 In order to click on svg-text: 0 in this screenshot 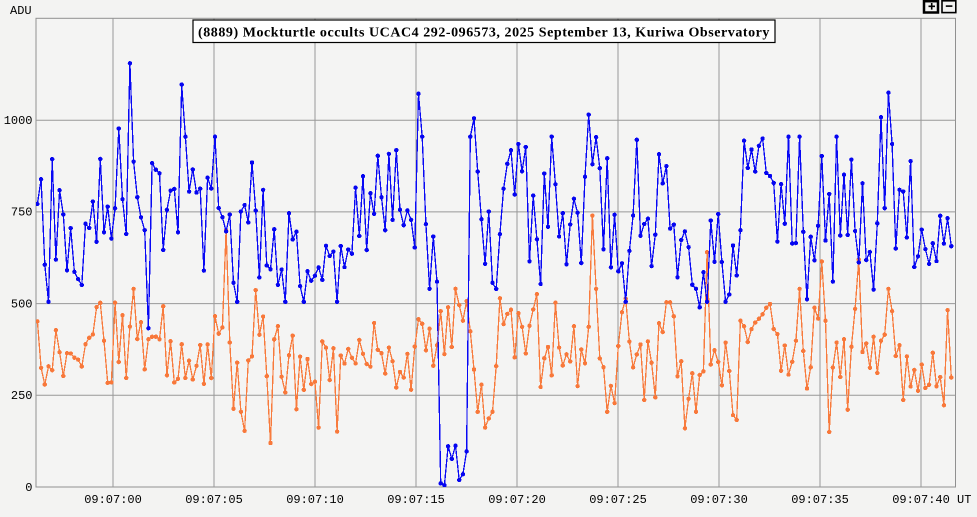, I will do `click(28, 488)`.